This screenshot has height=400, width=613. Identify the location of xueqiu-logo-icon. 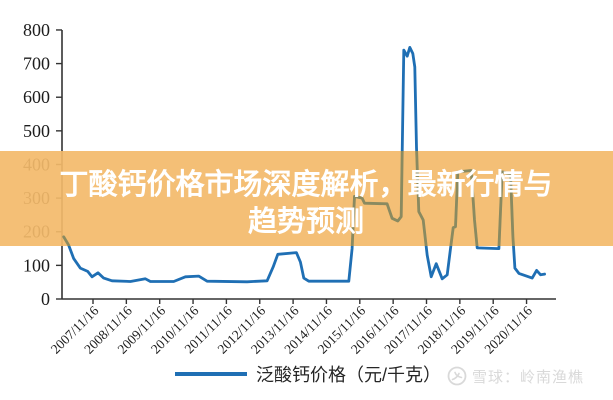
(457, 376).